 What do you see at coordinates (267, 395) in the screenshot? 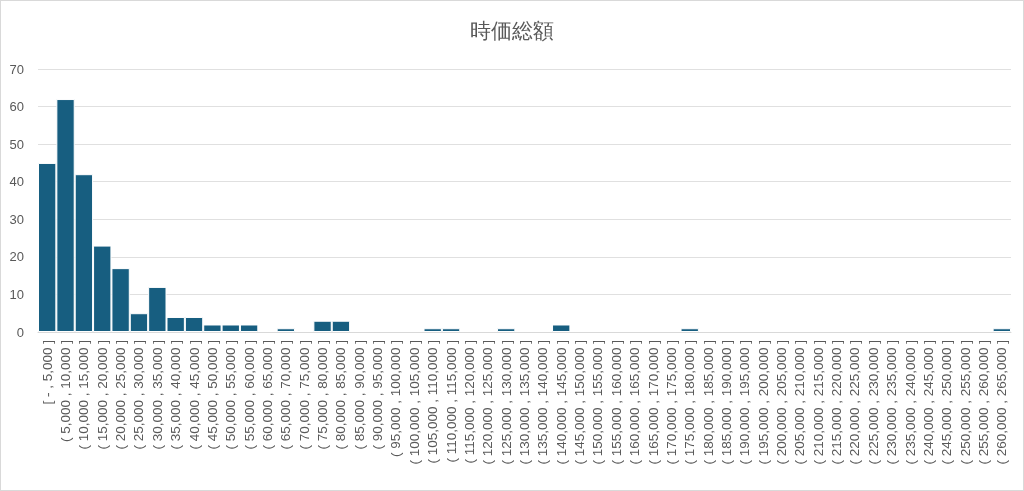
I see `x-tick-label: ( 60,000 , 65,000 ]` at bounding box center [267, 395].